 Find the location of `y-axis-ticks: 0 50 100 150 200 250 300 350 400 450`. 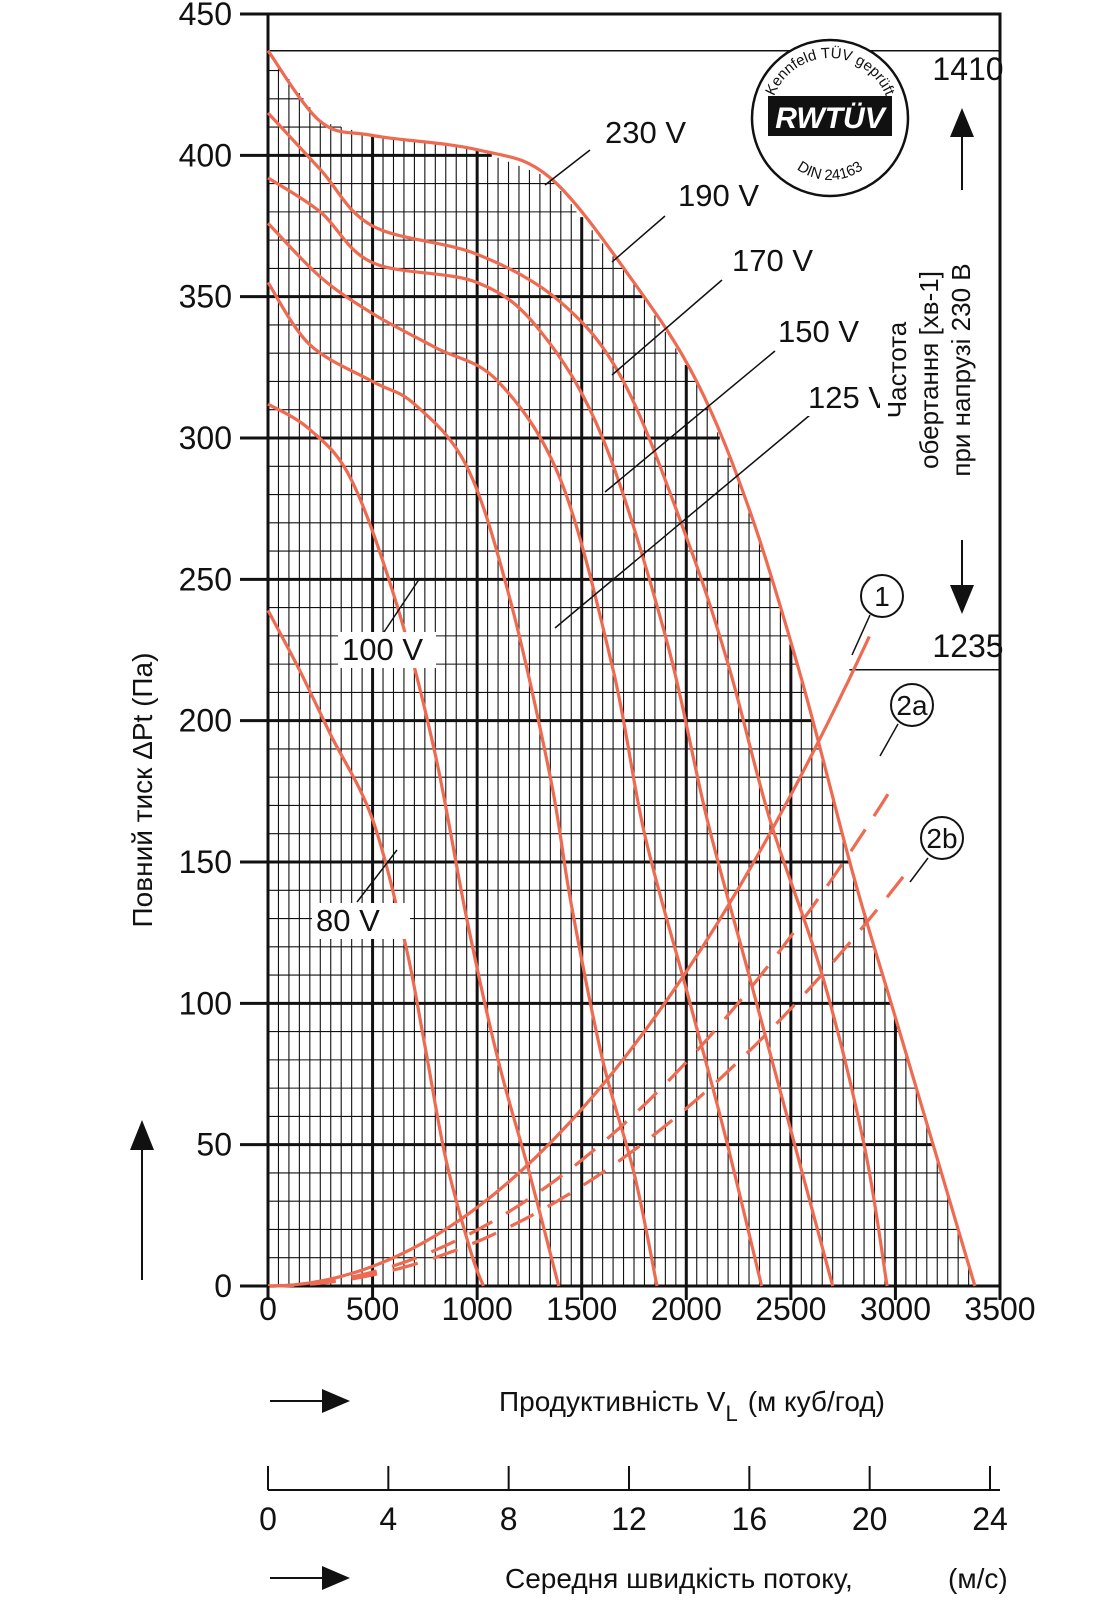

y-axis-ticks: 0 50 100 150 200 250 300 350 400 450 is located at coordinates (223, 652).